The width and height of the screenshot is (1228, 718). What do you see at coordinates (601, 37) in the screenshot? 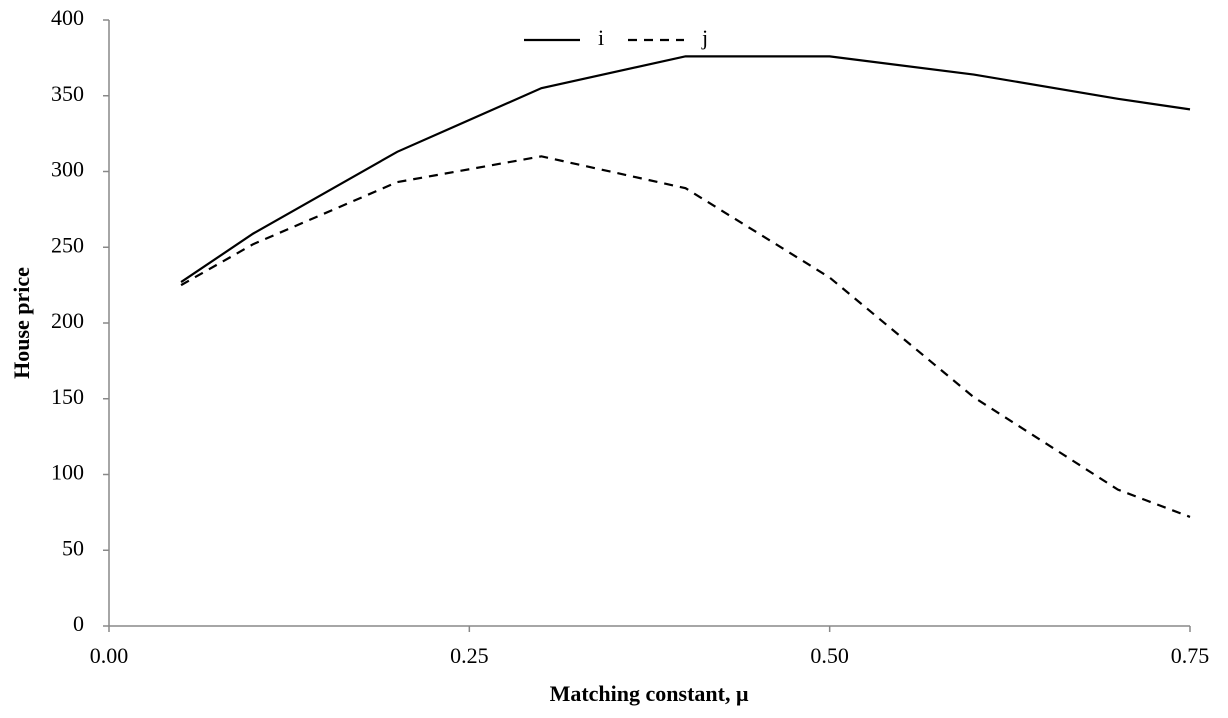
I see `legend-label: i` at bounding box center [601, 37].